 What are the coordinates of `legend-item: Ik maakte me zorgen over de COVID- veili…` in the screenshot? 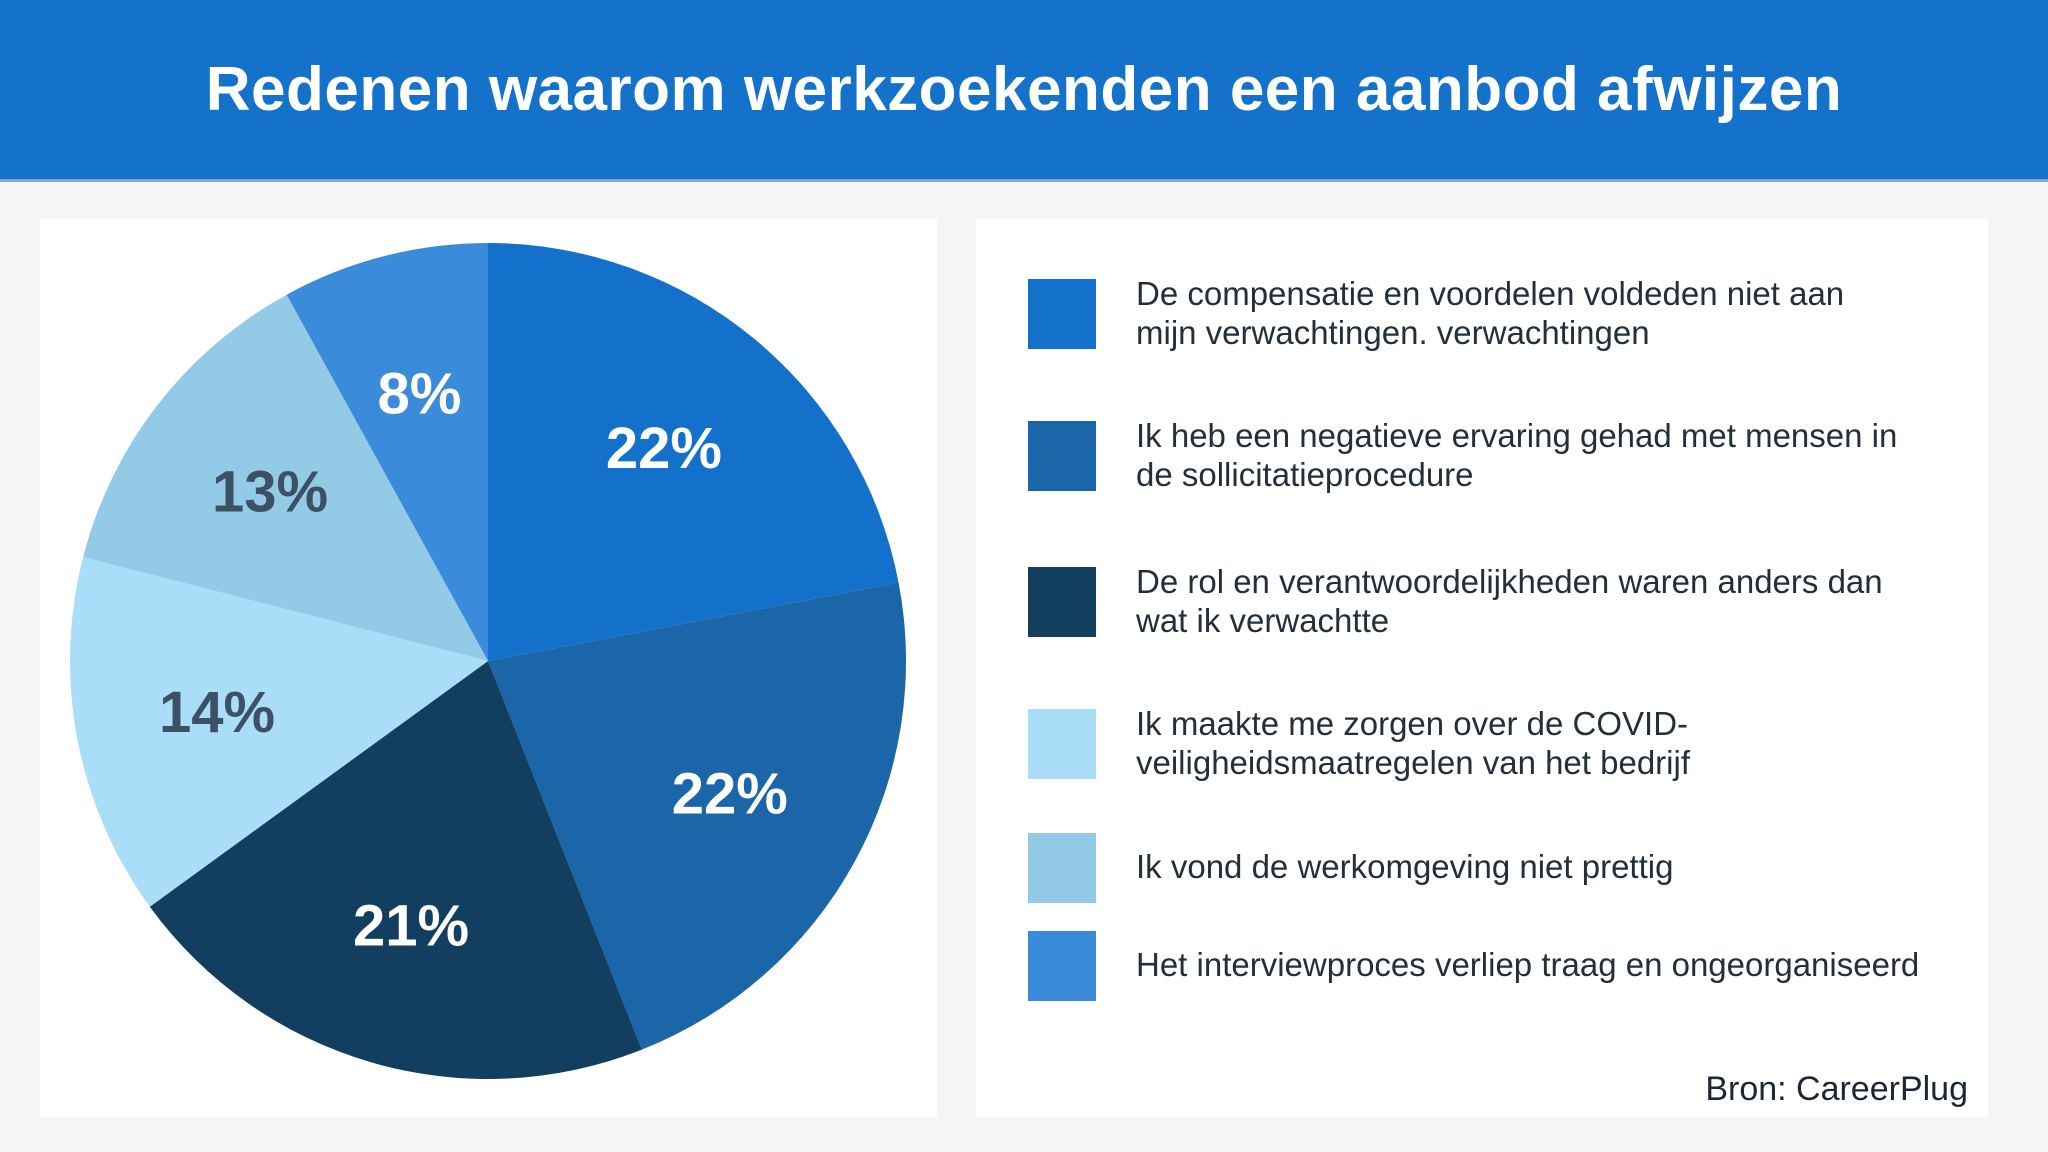 It's located at (1498, 744).